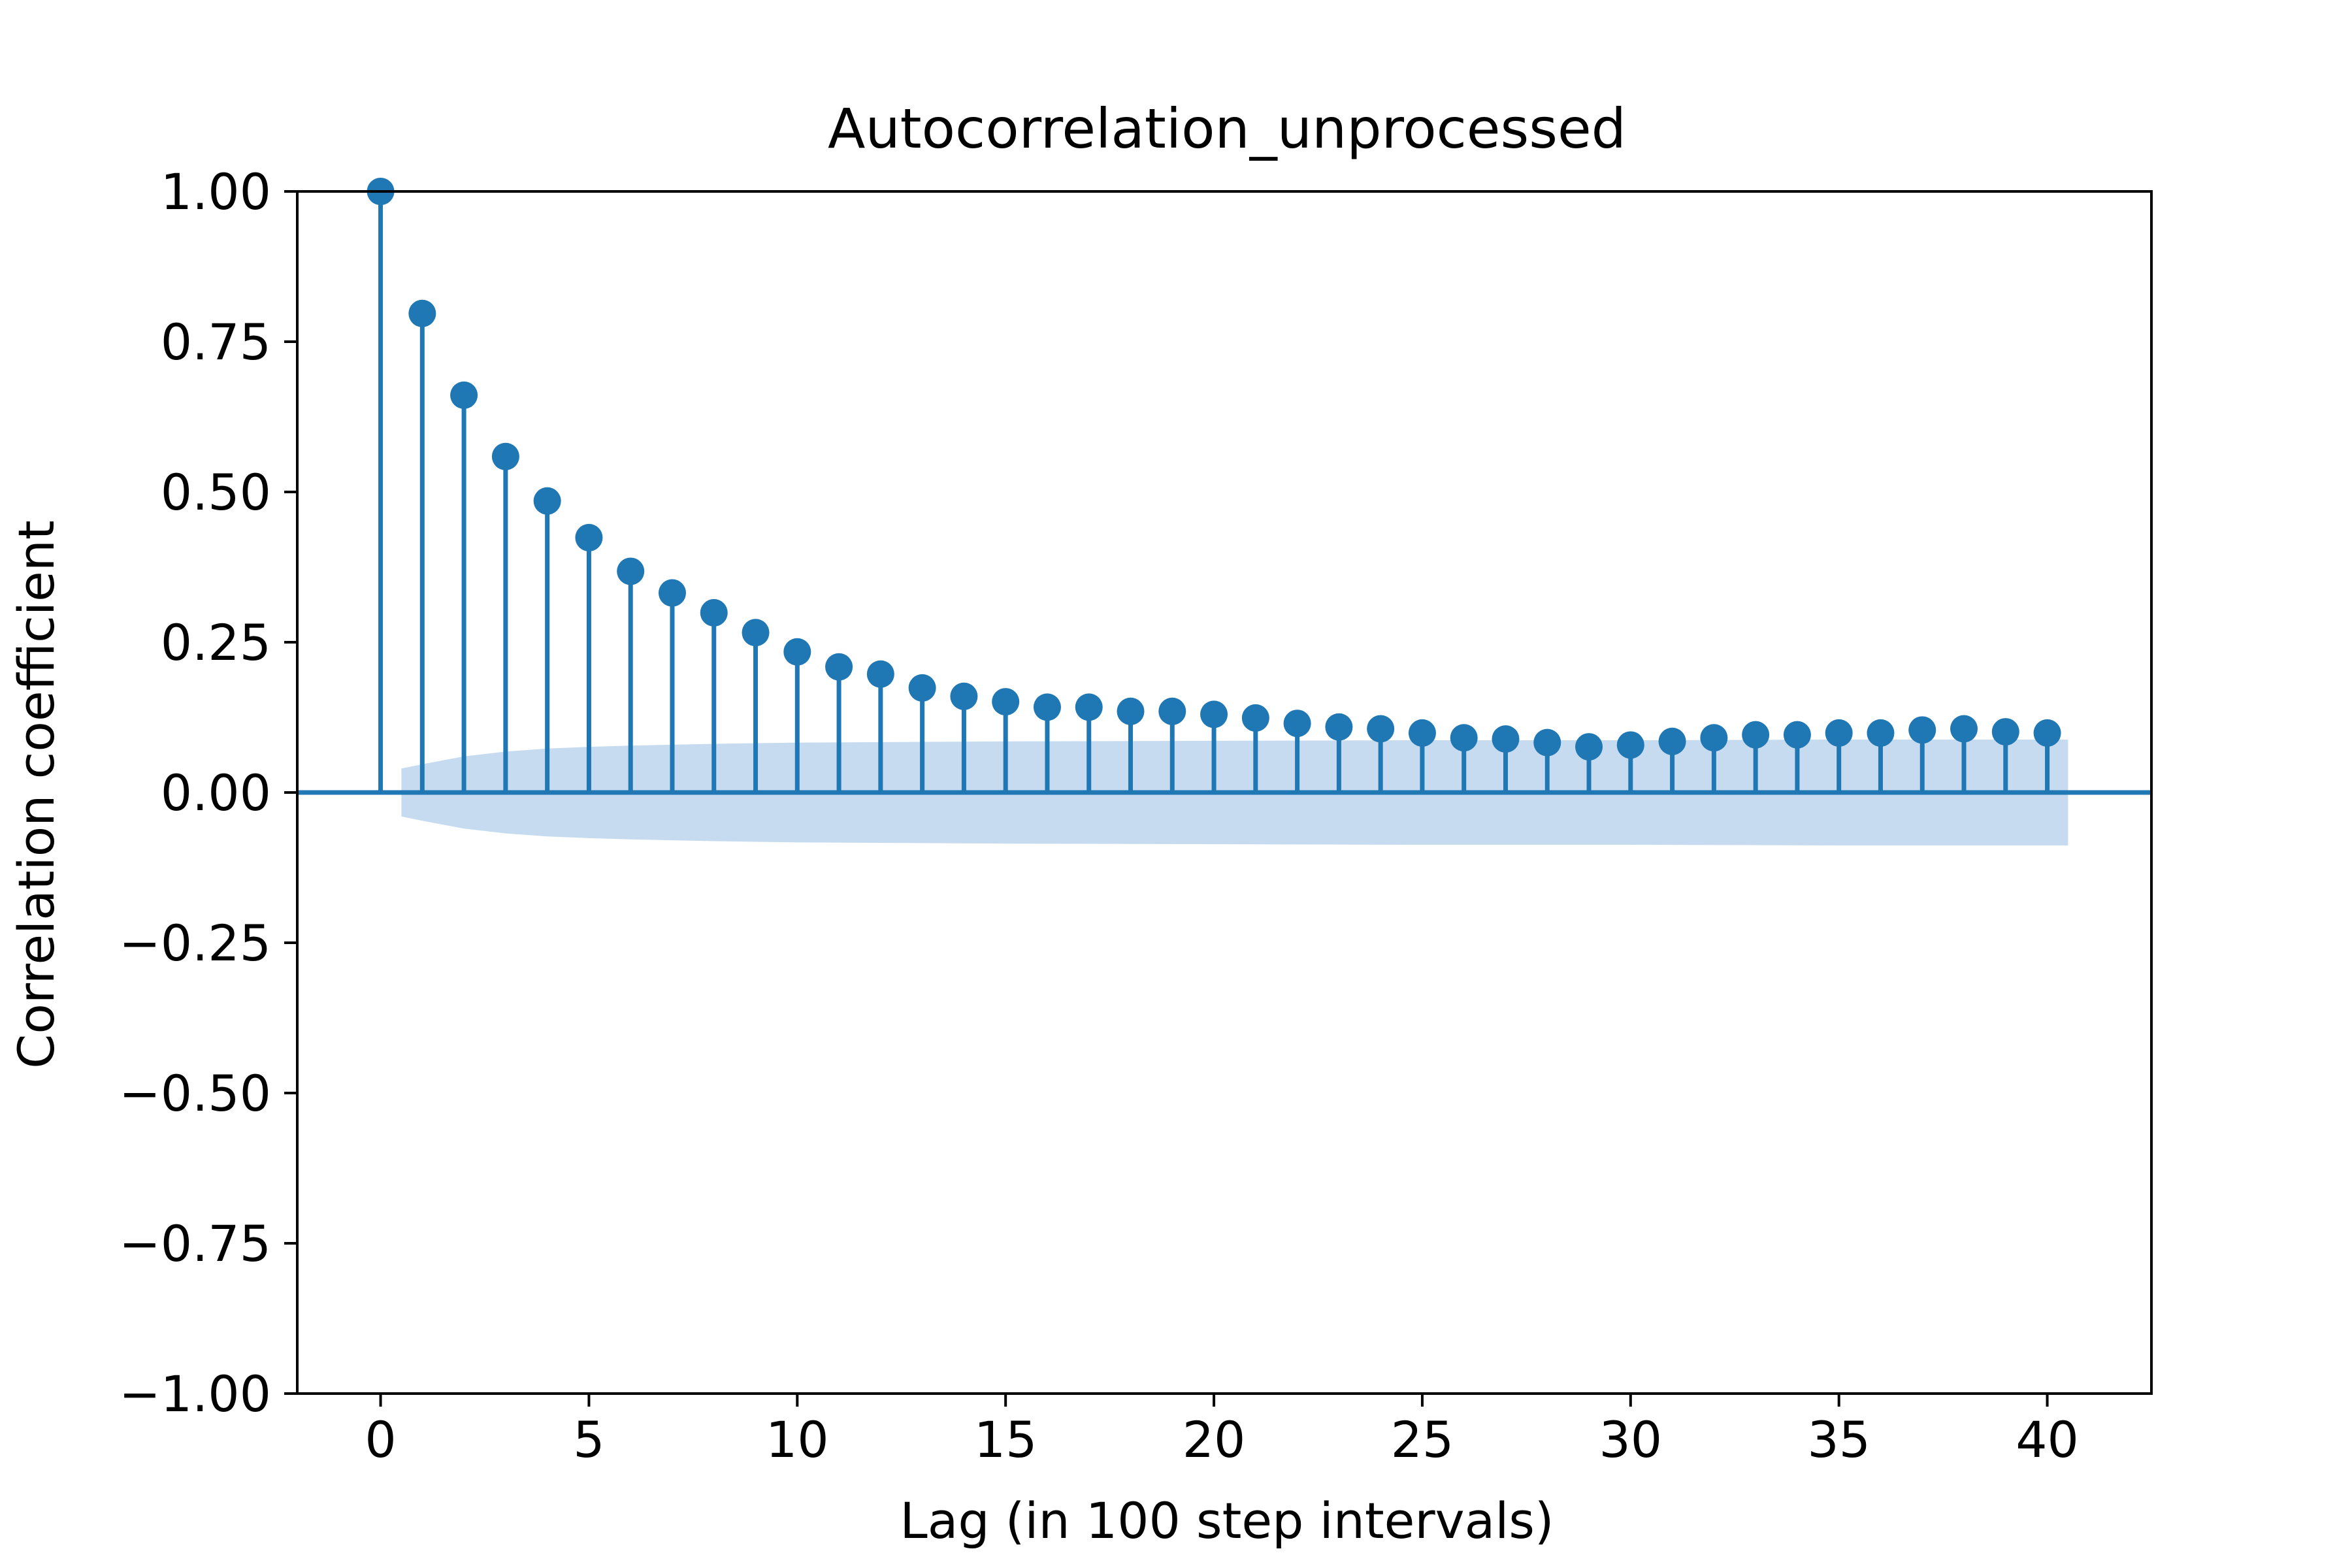  What do you see at coordinates (216, 642) in the screenshot?
I see `y-tick-label: 0.25` at bounding box center [216, 642].